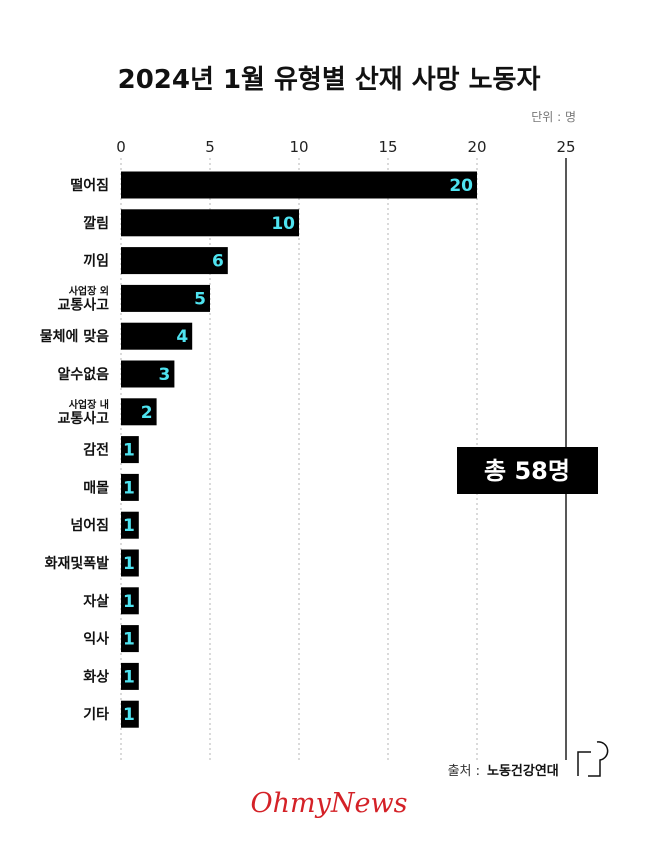  I want to click on unit-label: 단위 : 명, so click(553, 117).